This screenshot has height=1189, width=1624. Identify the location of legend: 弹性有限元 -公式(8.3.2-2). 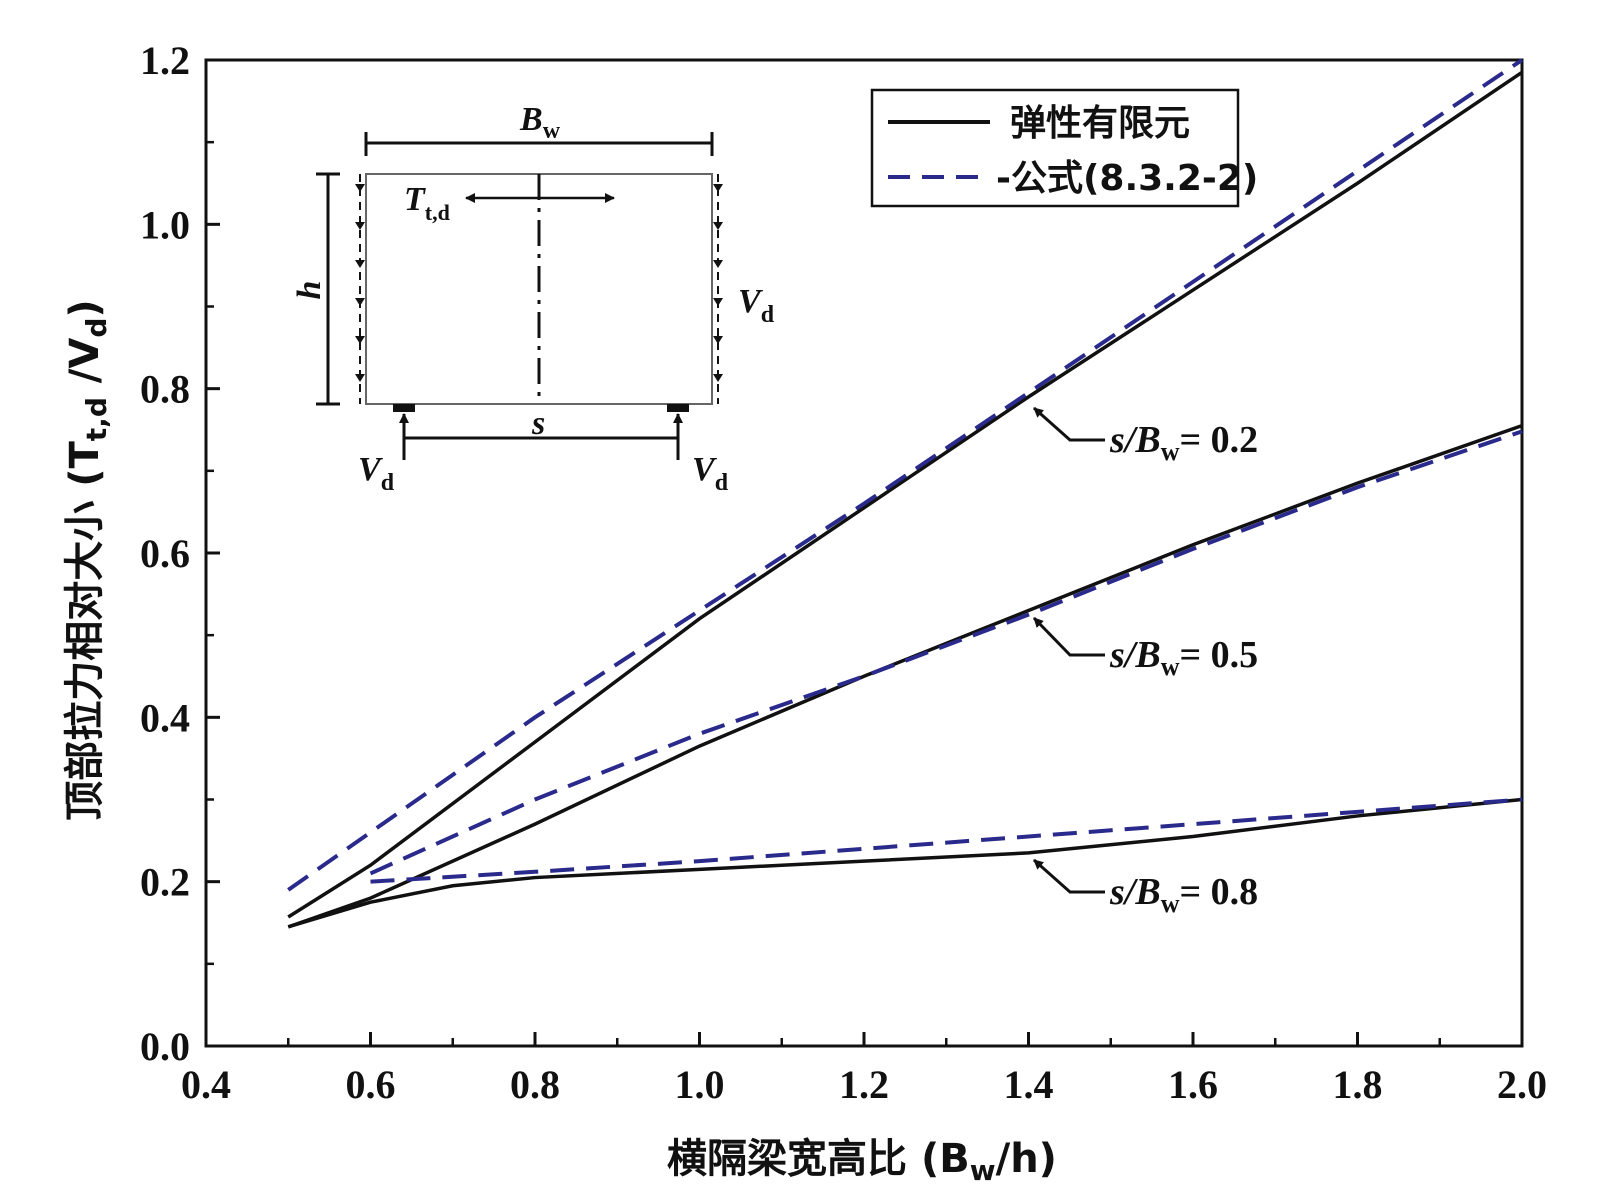
(1064, 148).